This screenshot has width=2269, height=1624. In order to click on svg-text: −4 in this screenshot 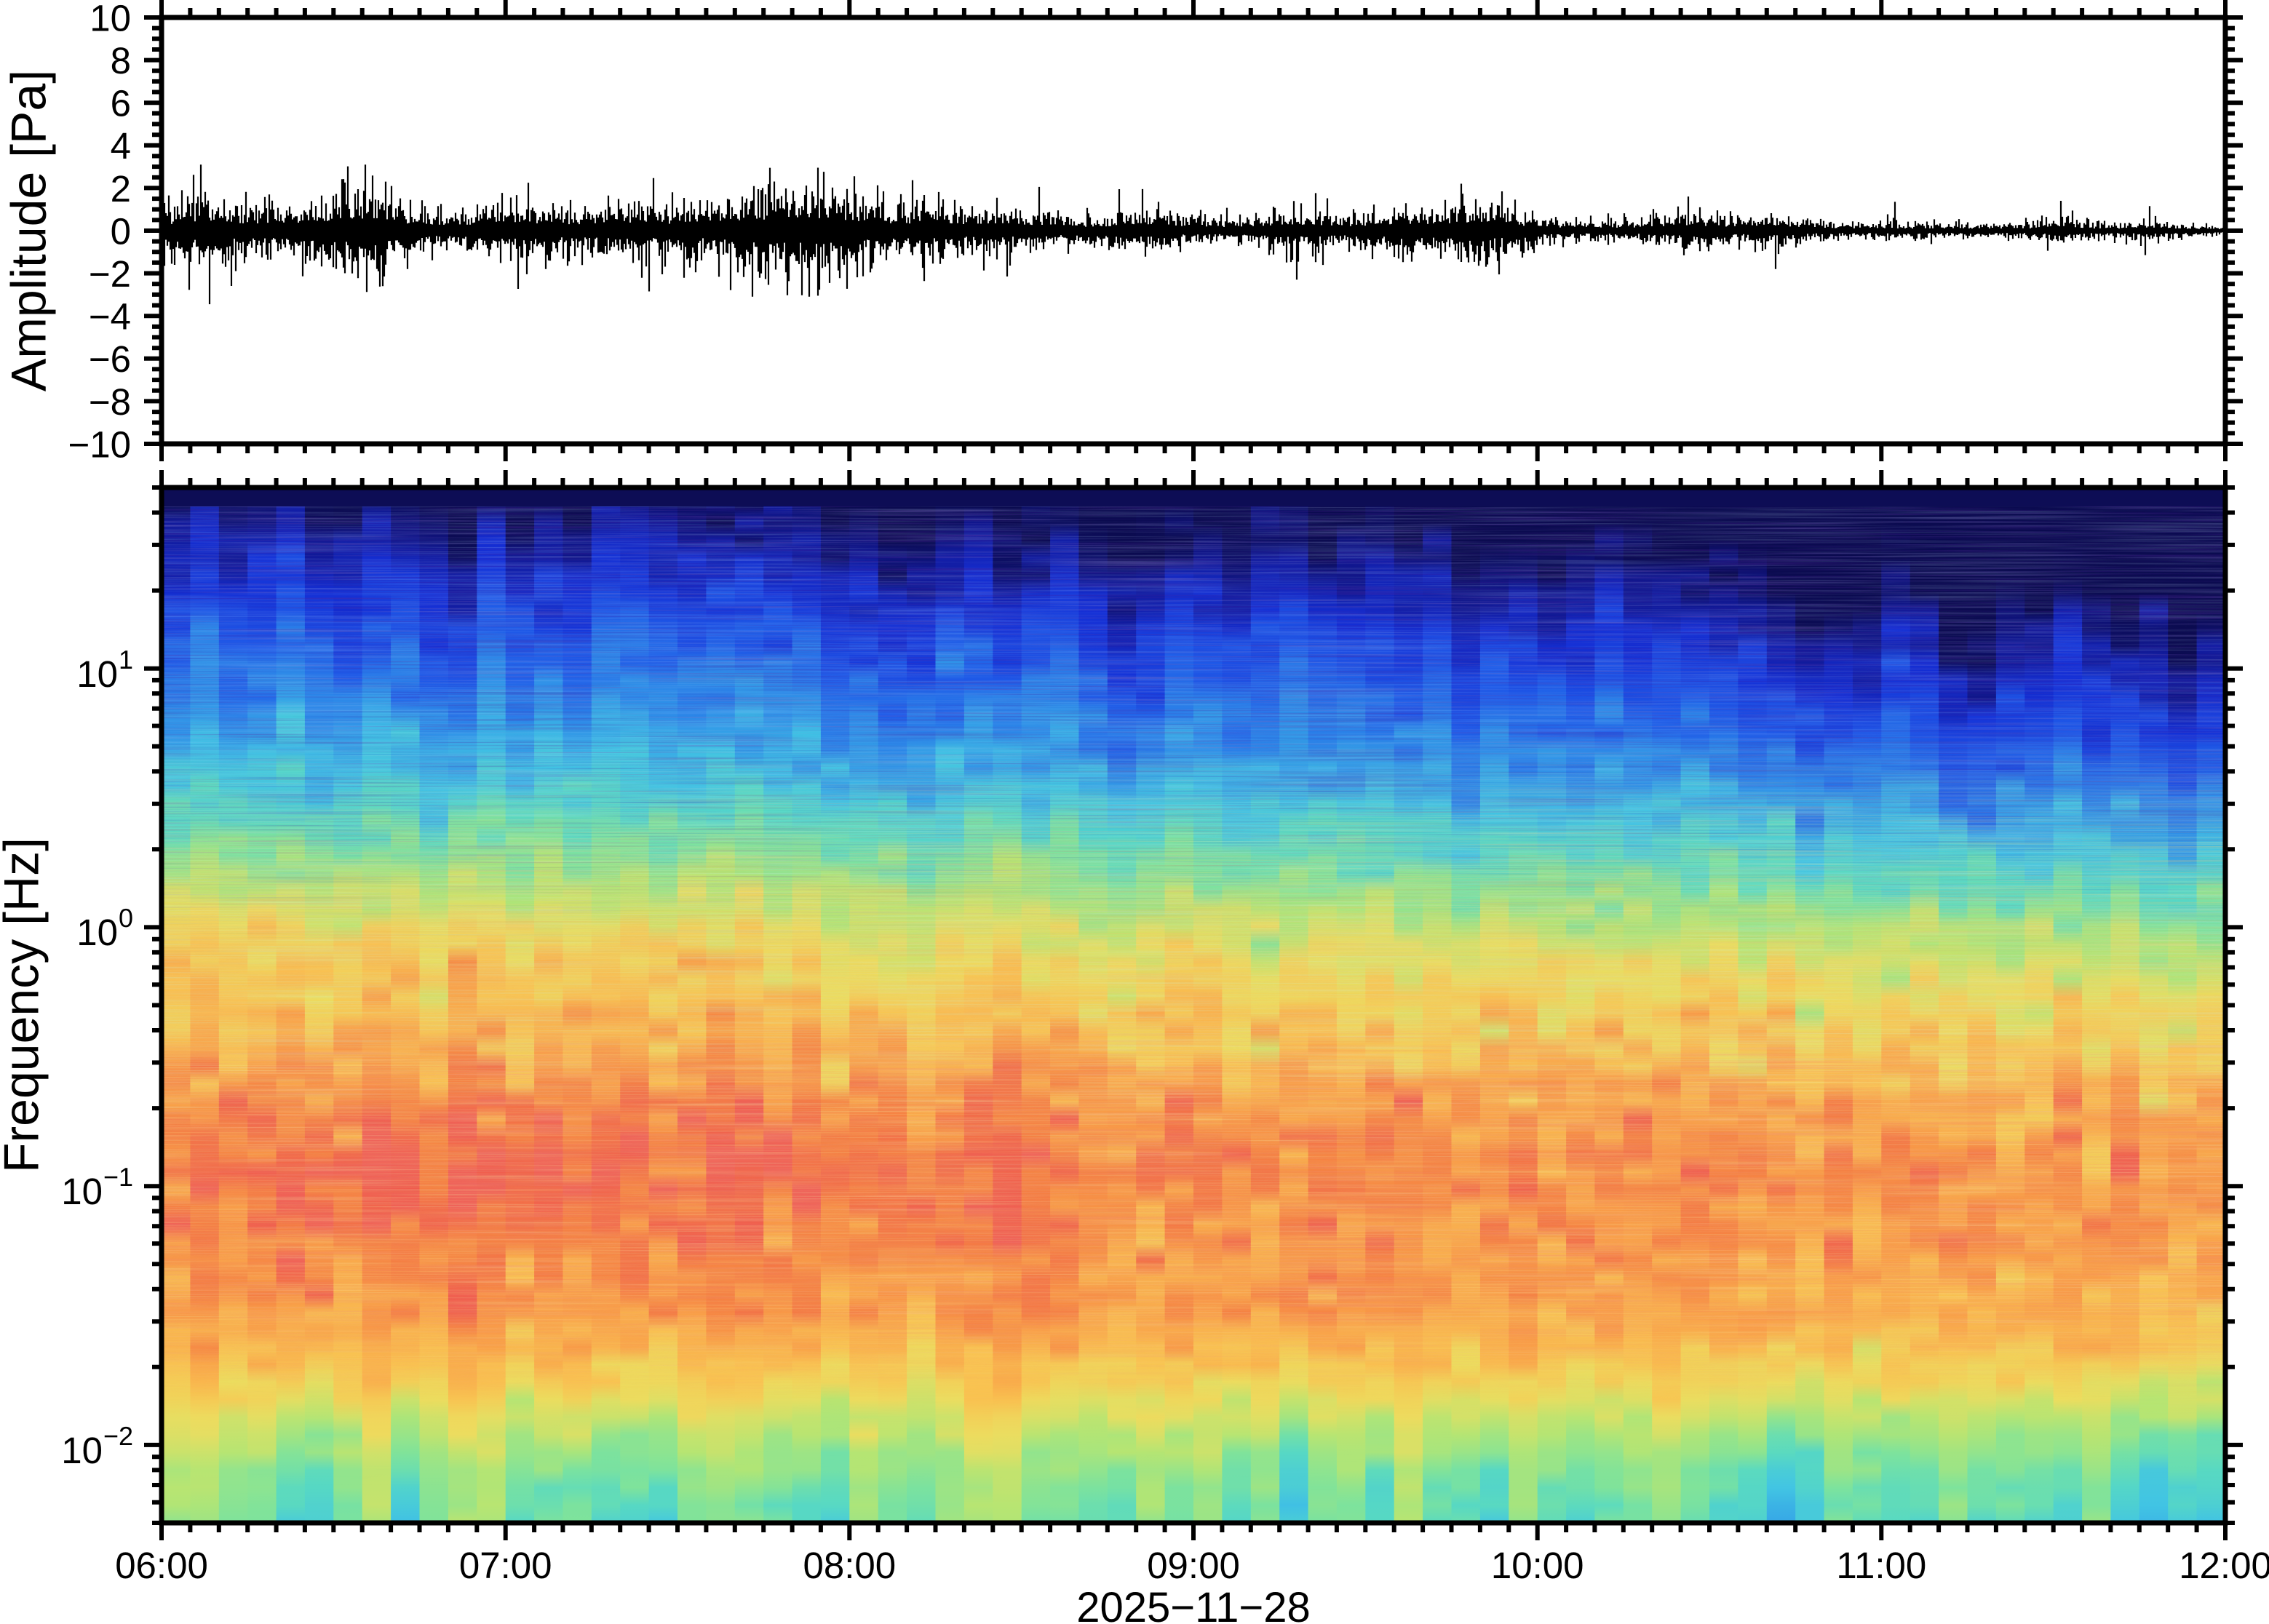, I will do `click(110, 317)`.